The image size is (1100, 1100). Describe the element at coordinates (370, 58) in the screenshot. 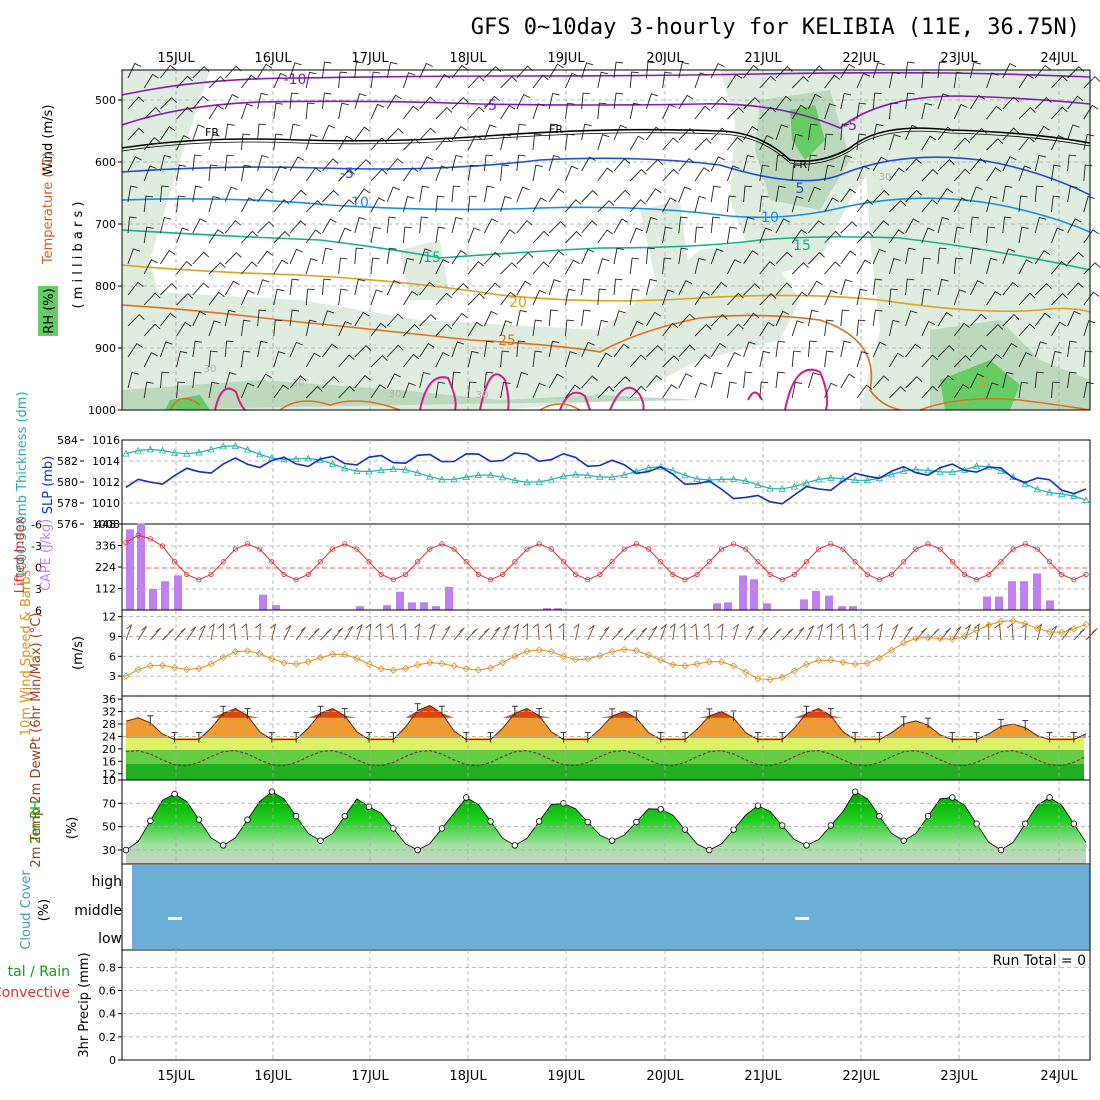

I see `date-label-top: 17JUL` at that location.